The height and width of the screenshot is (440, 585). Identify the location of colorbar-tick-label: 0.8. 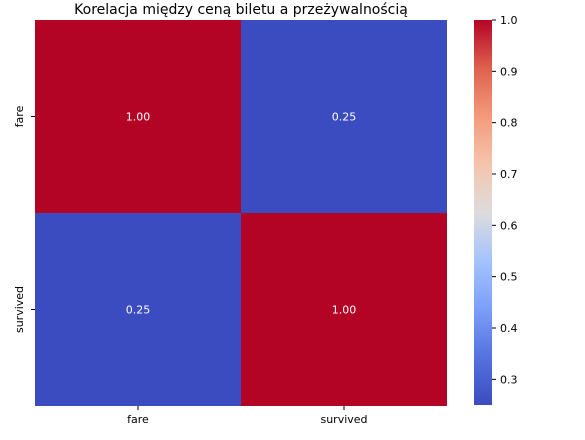
(509, 123).